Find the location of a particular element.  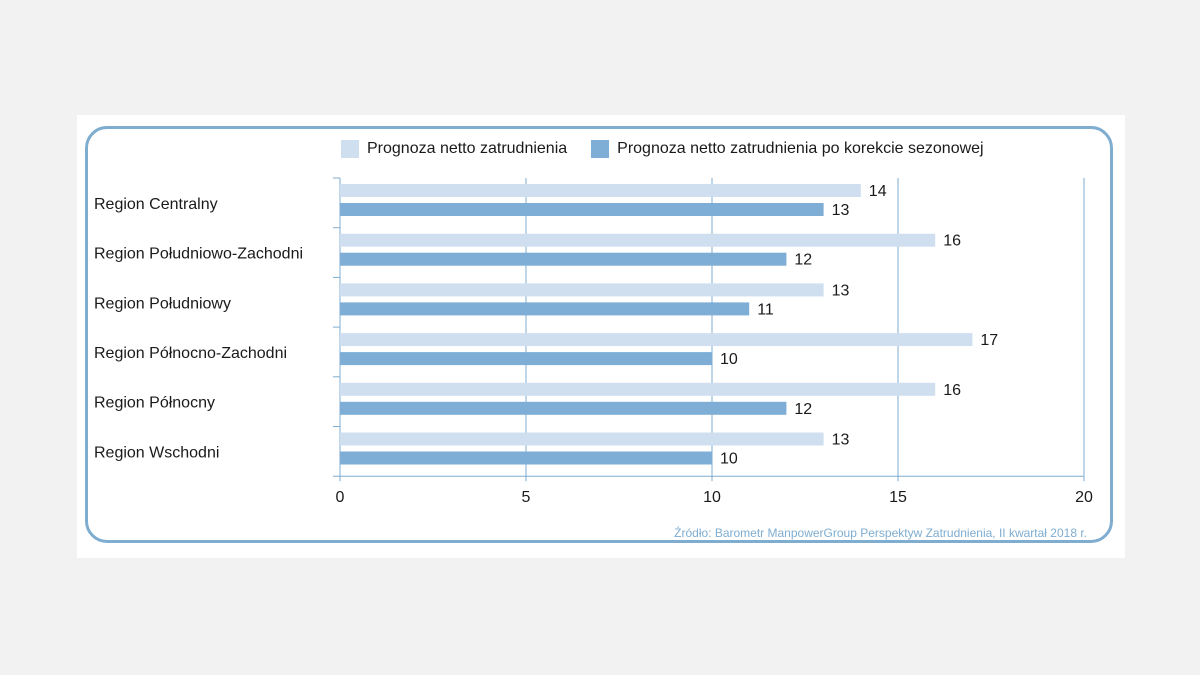

x-tick-label-3: 15 is located at coordinates (898, 497).